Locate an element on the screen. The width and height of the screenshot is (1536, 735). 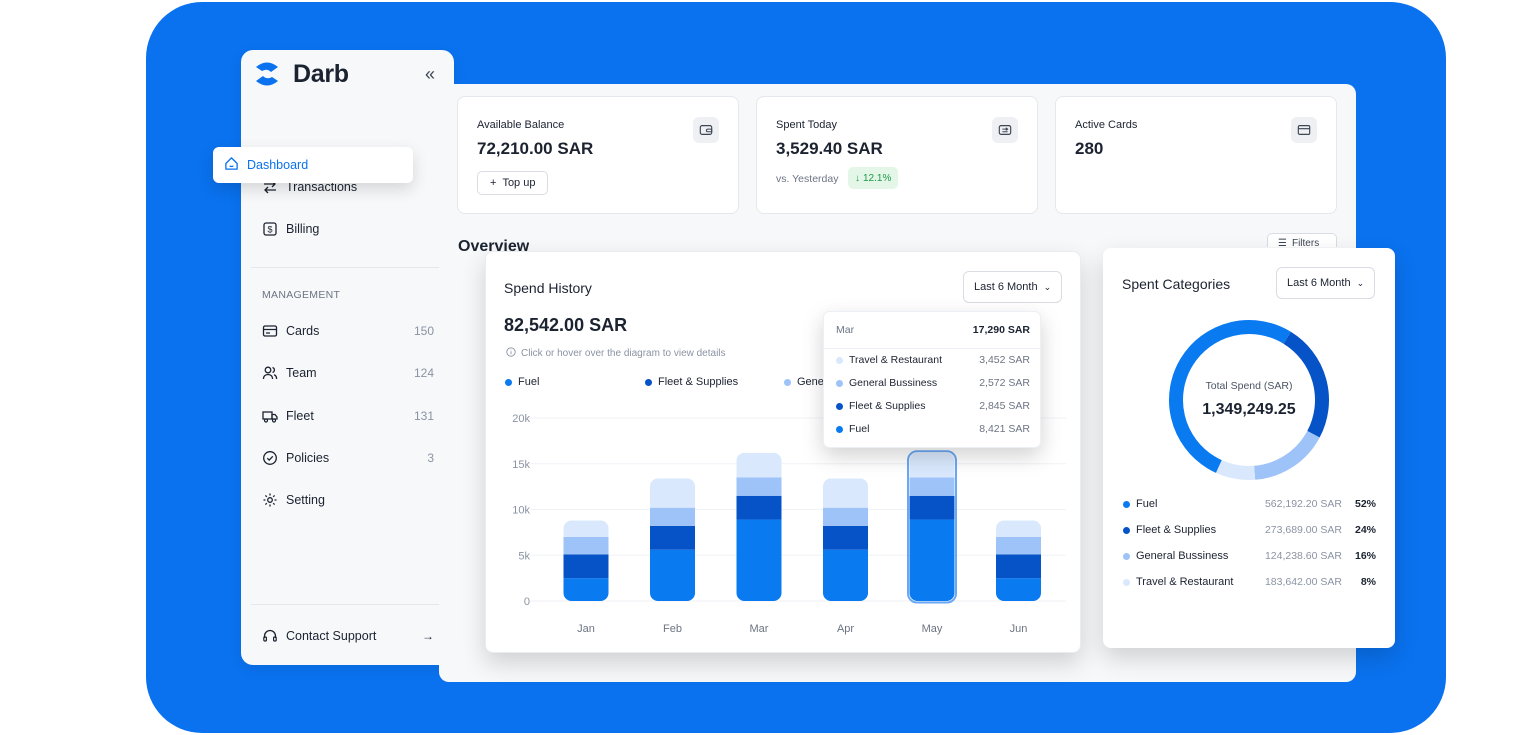
filters-button: ☰ Filters is located at coordinates (1302, 240).